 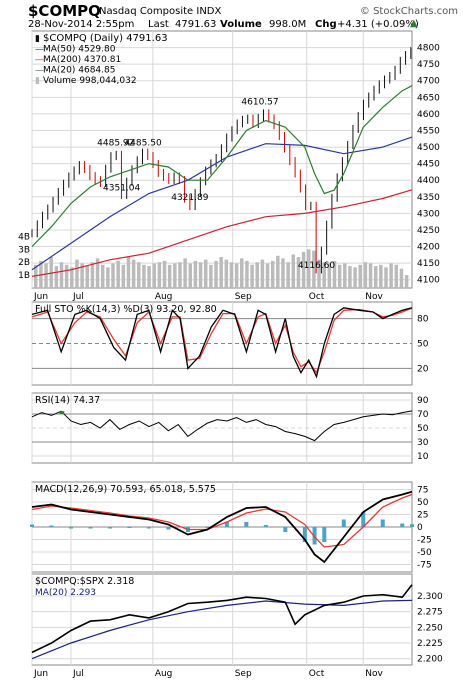 What do you see at coordinates (259, 102) in the screenshot?
I see `price-annotation: 4610.57` at bounding box center [259, 102].